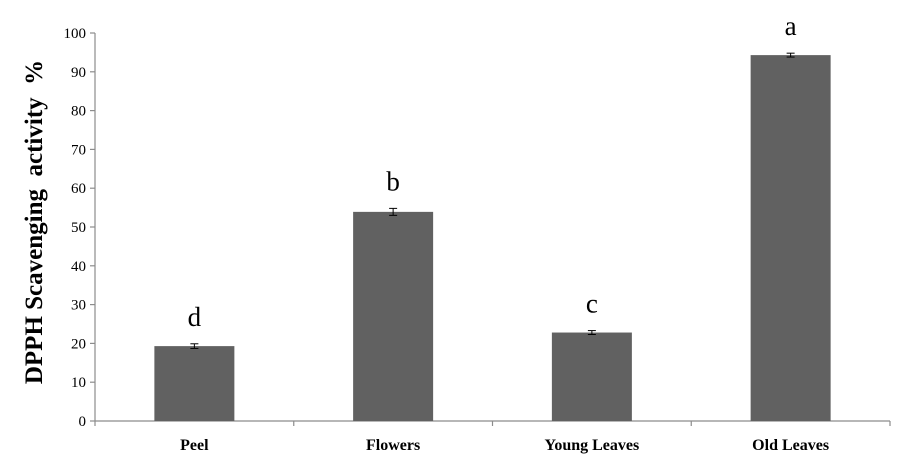  I want to click on bar-young-leaves, so click(591, 376).